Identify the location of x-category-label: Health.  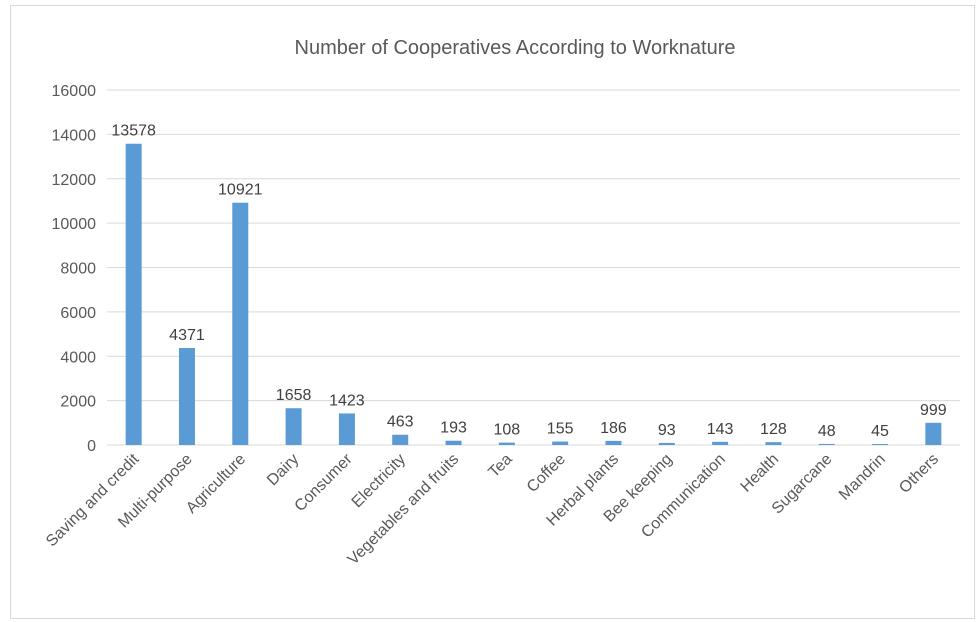
(760, 473).